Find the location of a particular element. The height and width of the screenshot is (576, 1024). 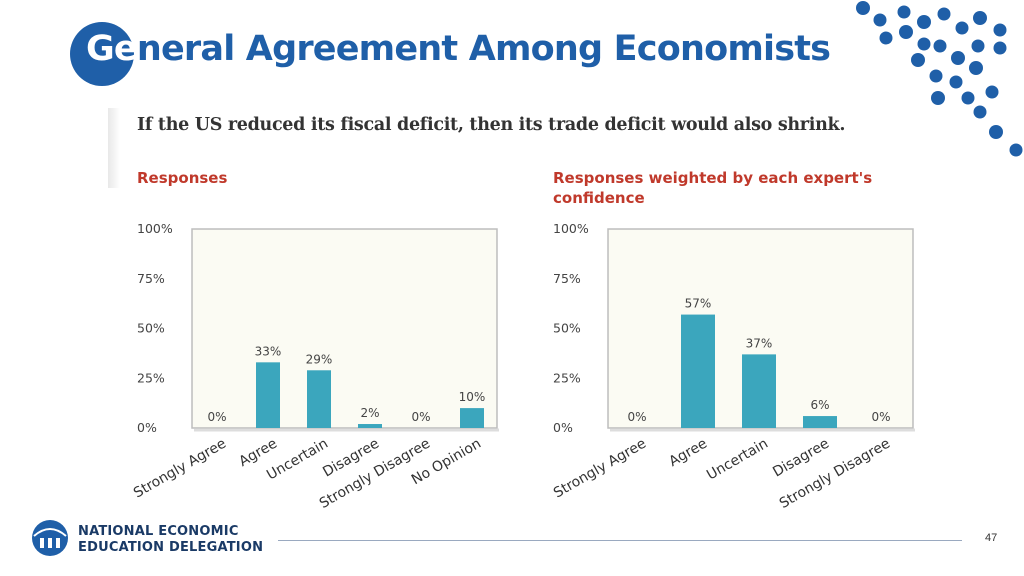

organization-name: NATIONAL ECONOMIC EDUCATION DELEGATION is located at coordinates (170, 540).